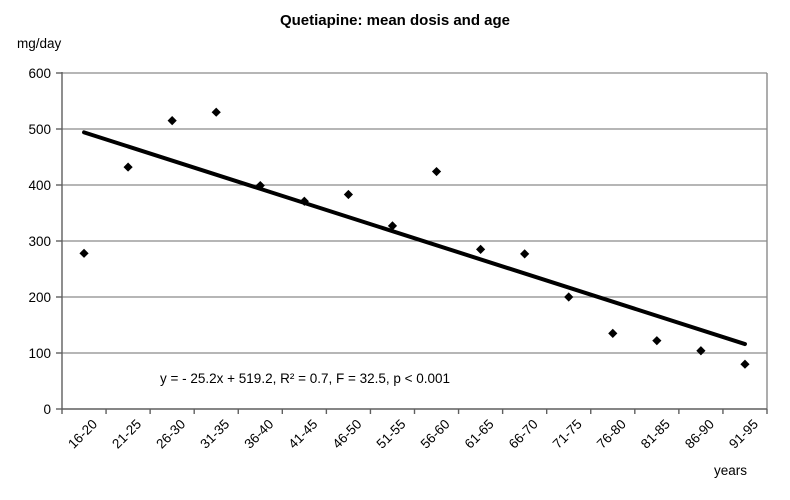 Image resolution: width=790 pixels, height=500 pixels. I want to click on x-category-label-51-55: 51-55, so click(391, 434).